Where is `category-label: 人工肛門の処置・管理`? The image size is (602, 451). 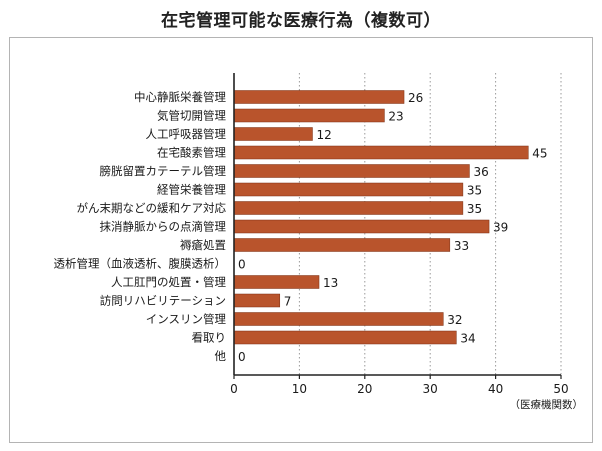
category-label: 人工肛門の処置・管理 is located at coordinates (168, 282).